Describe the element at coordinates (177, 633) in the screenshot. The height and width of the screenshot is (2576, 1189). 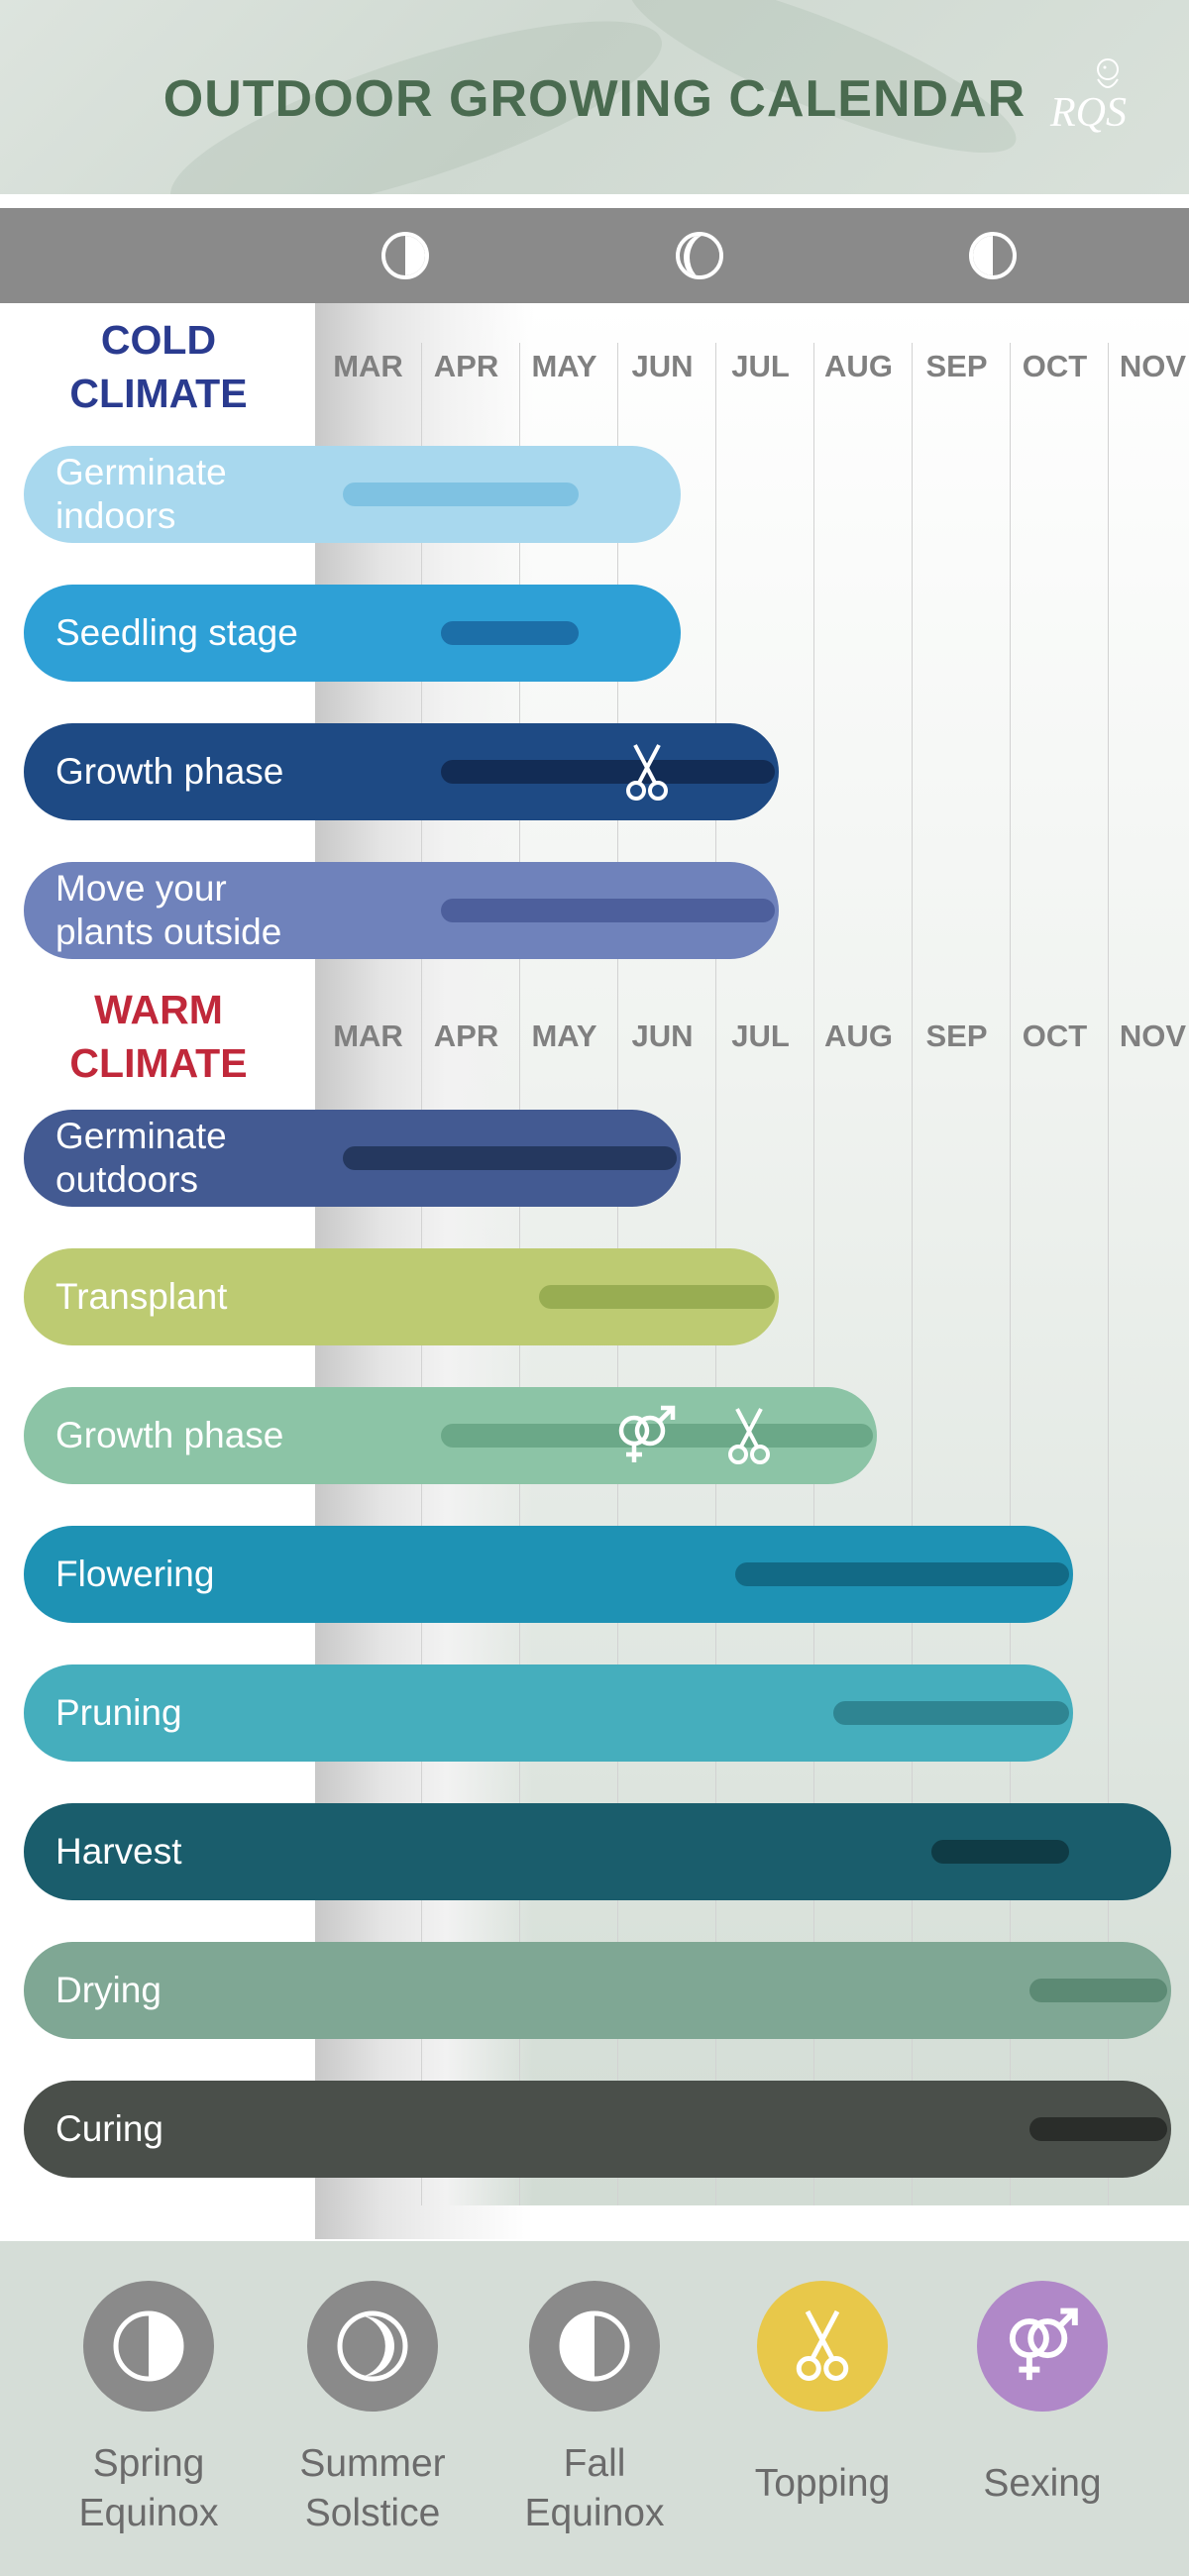
I see `stage-label: Seedling stage` at that location.